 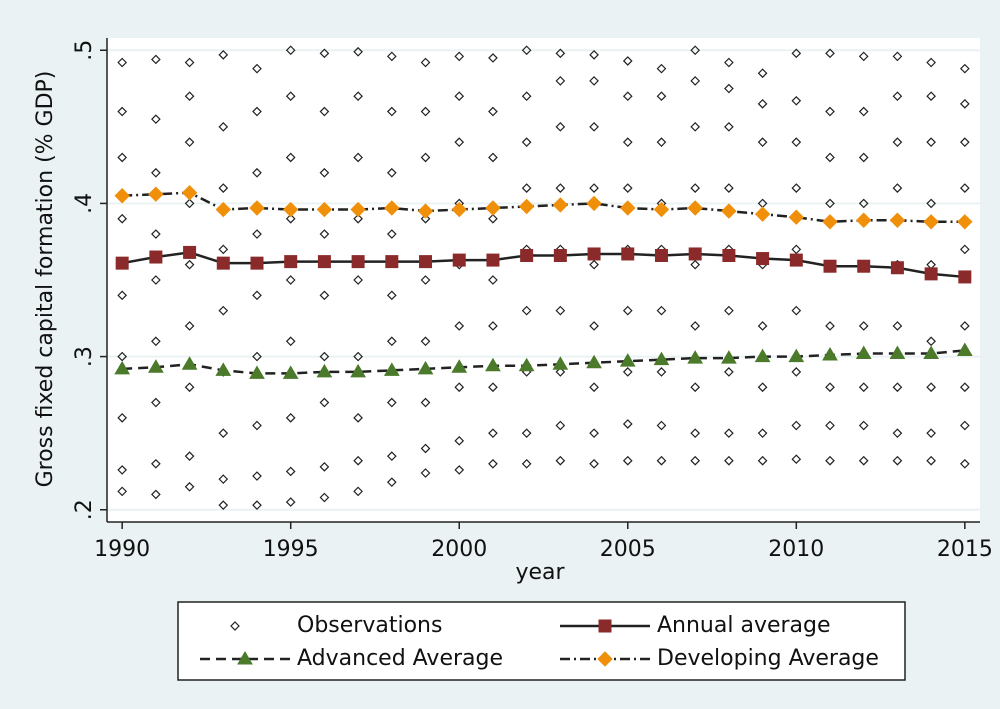 What do you see at coordinates (543, 362) in the screenshot?
I see `series-line` at bounding box center [543, 362].